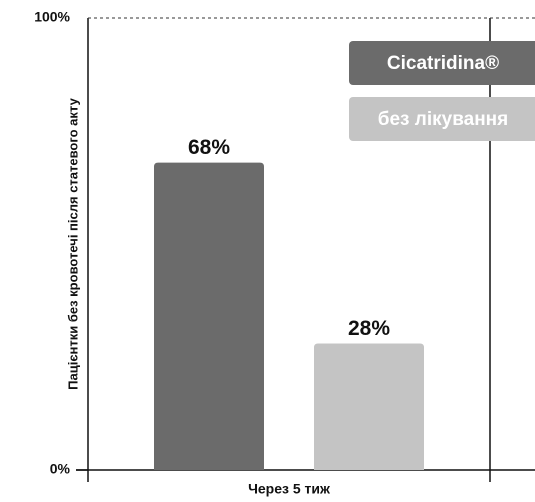  What do you see at coordinates (289, 489) in the screenshot?
I see `x-tick-label: Через 5 тиж` at bounding box center [289, 489].